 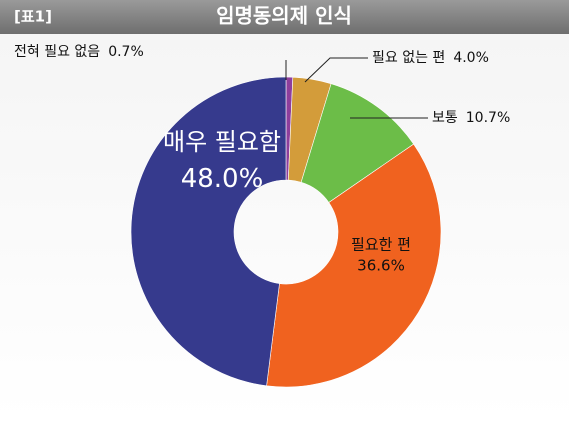 I want to click on header-bar, so click(x=284, y=17).